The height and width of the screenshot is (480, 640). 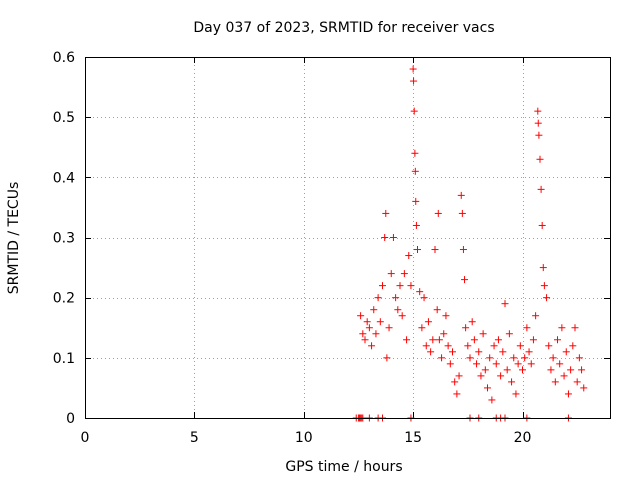 I want to click on x-tick-label: 20, so click(x=523, y=438).